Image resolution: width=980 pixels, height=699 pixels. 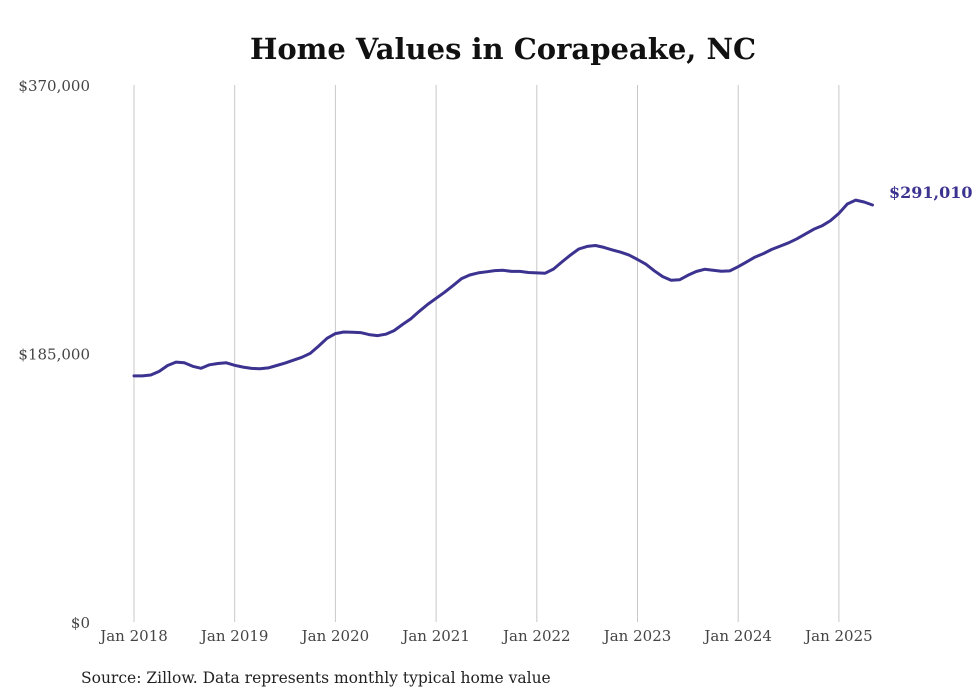 I want to click on x-tick-label: Jan 2018, so click(x=133, y=636).